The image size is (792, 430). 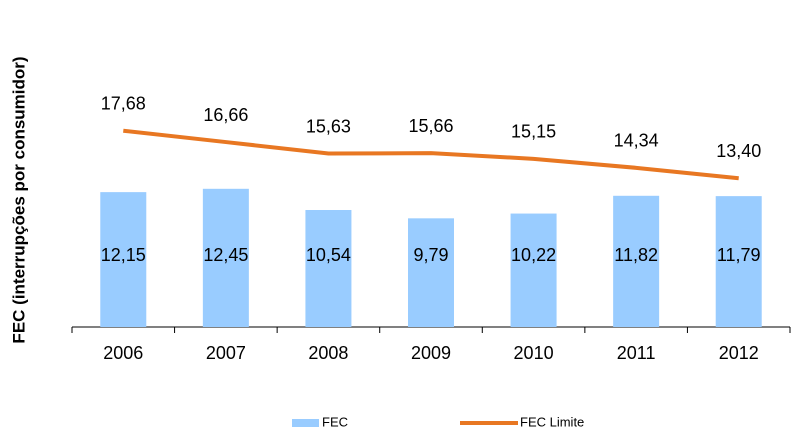 I want to click on x-tick-label: 2011, so click(x=636, y=353).